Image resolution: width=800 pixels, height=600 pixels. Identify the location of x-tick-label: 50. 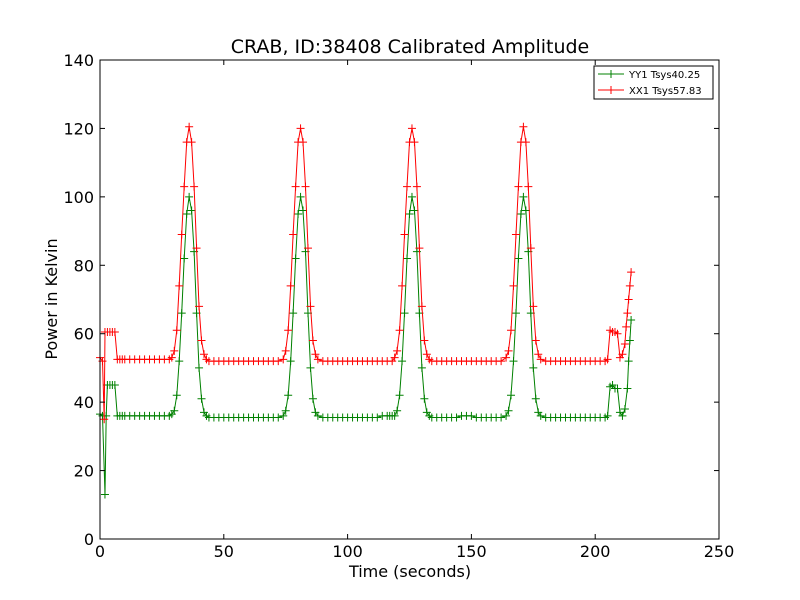
(224, 551).